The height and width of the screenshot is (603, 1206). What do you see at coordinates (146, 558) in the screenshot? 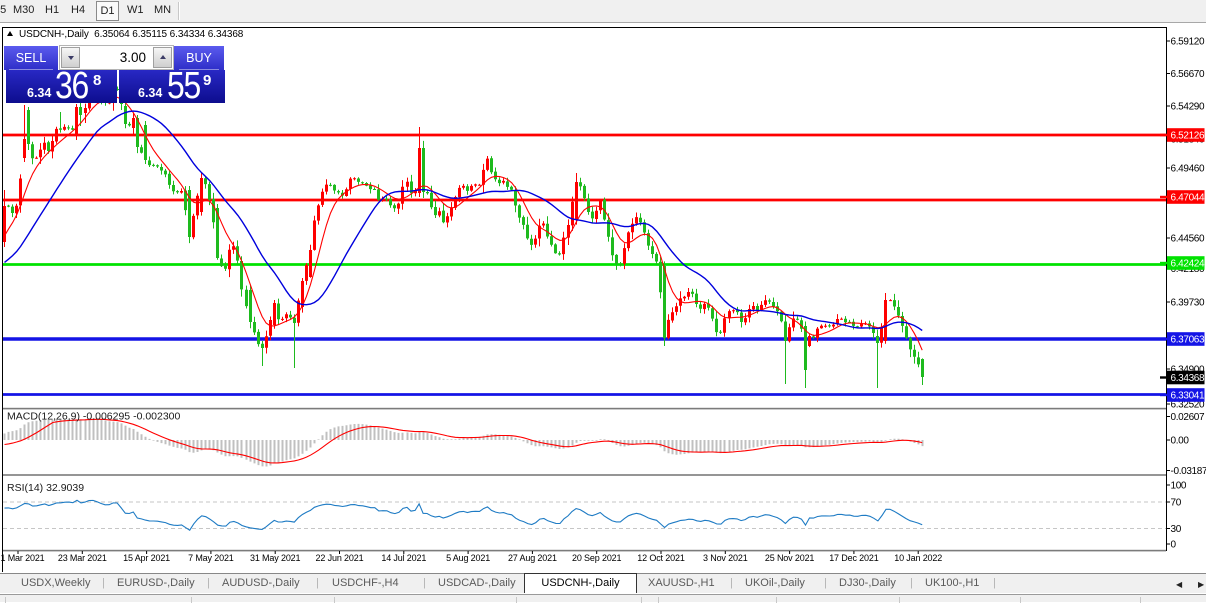
I see `svg-text: 15 Apr 2021` at bounding box center [146, 558].